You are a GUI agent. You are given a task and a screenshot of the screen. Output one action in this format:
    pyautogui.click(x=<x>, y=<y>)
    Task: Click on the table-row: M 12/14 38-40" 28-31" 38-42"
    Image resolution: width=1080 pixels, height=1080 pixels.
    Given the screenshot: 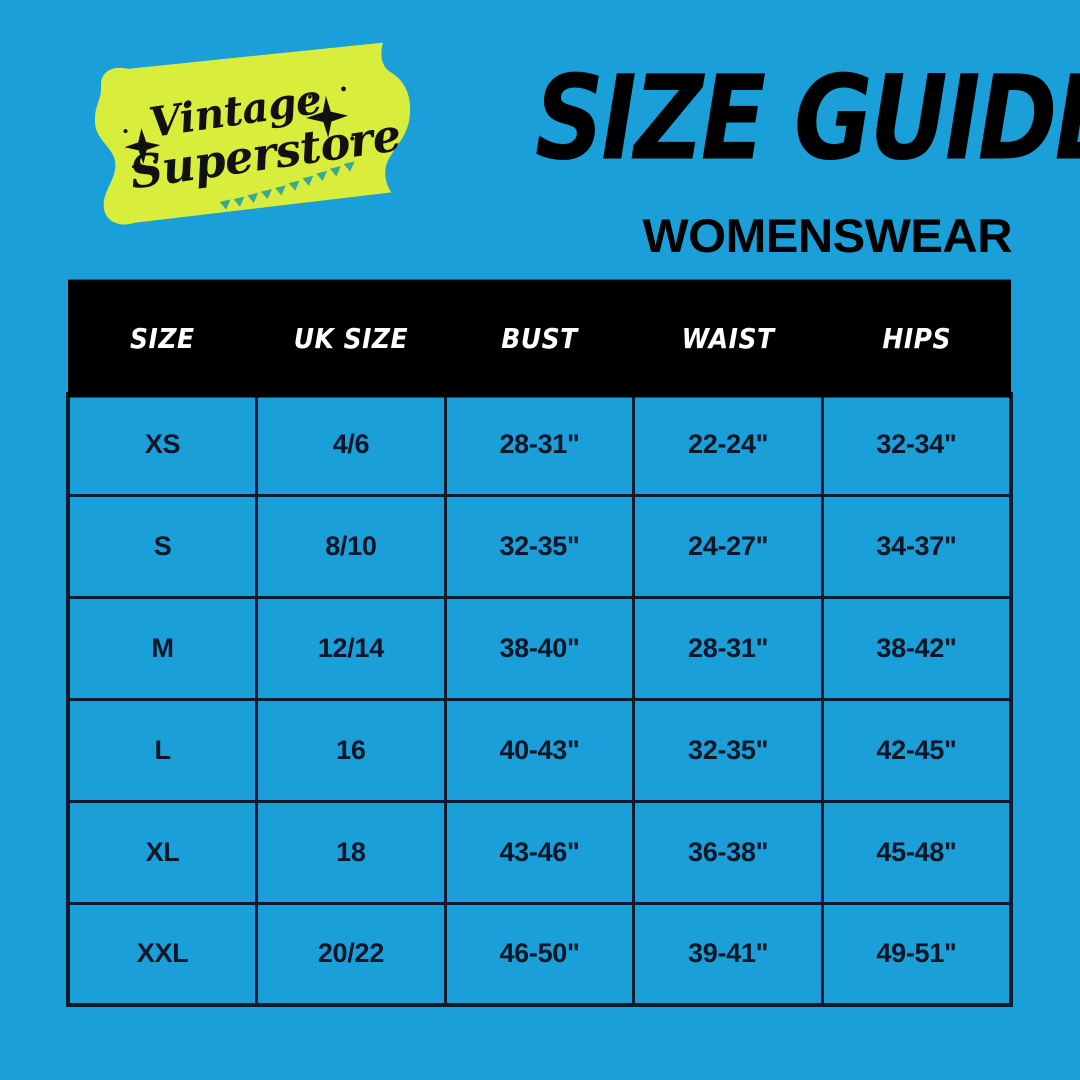 What is the action you would take?
    pyautogui.click(x=539, y=648)
    